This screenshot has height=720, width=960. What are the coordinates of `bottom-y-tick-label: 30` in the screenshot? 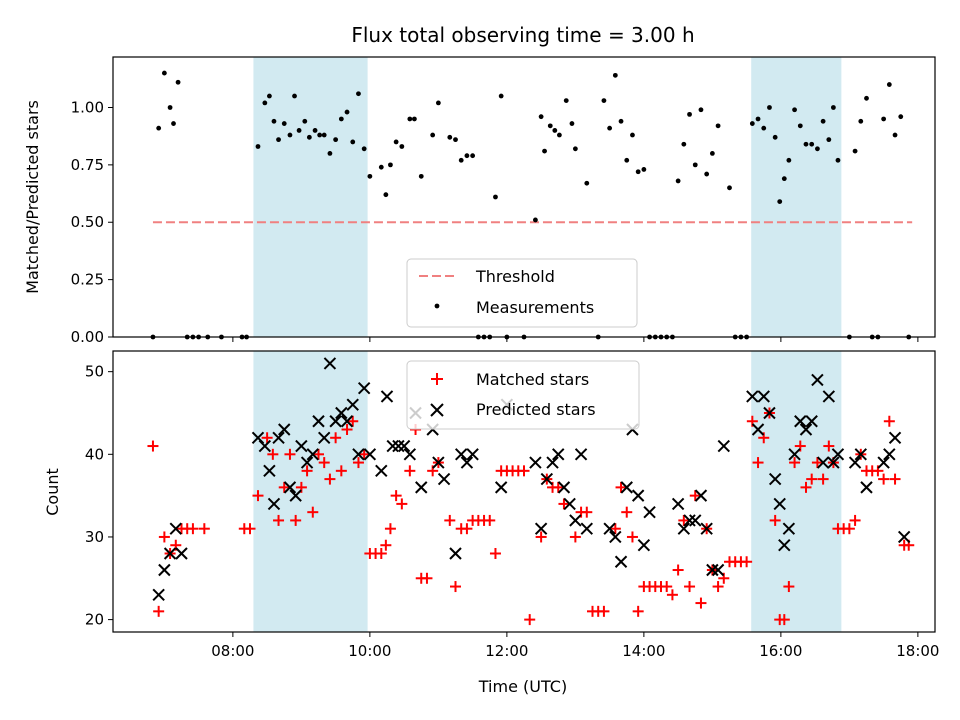 It's located at (94, 537).